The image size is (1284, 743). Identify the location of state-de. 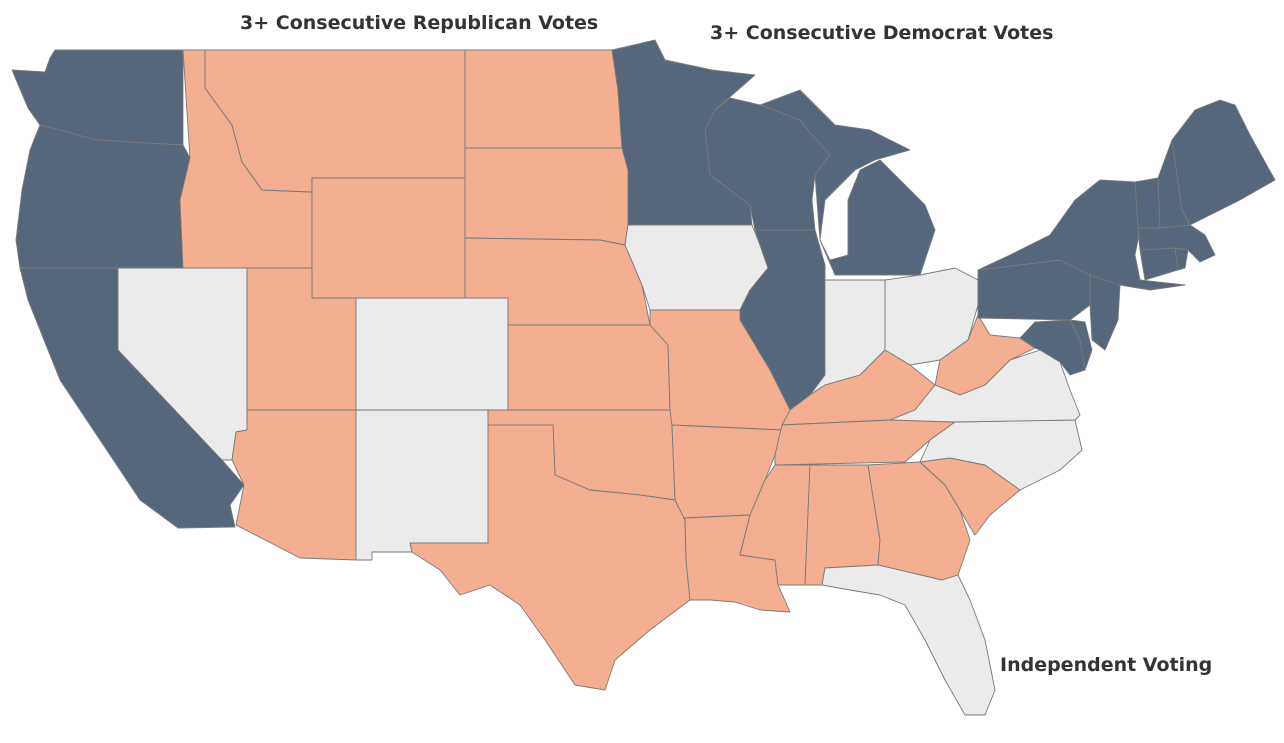
(1081, 345).